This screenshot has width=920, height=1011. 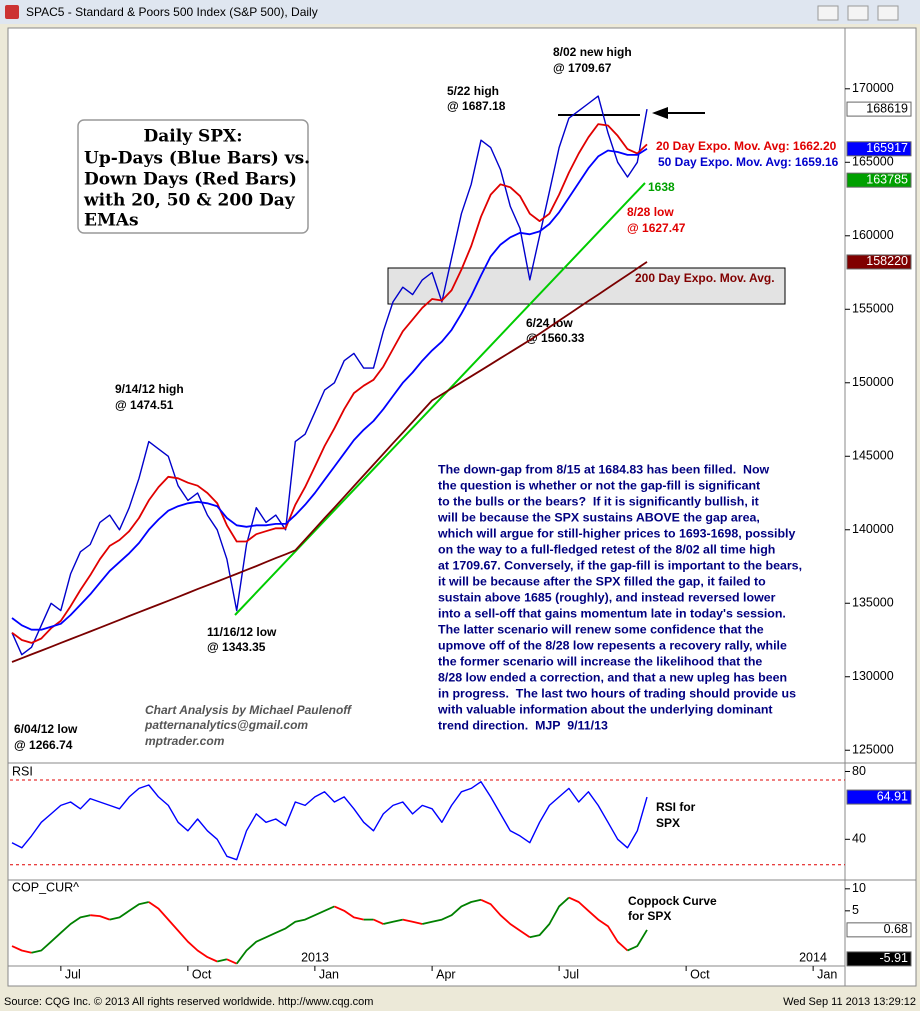 I want to click on panel-label: Coppock Curve, so click(x=672, y=901).